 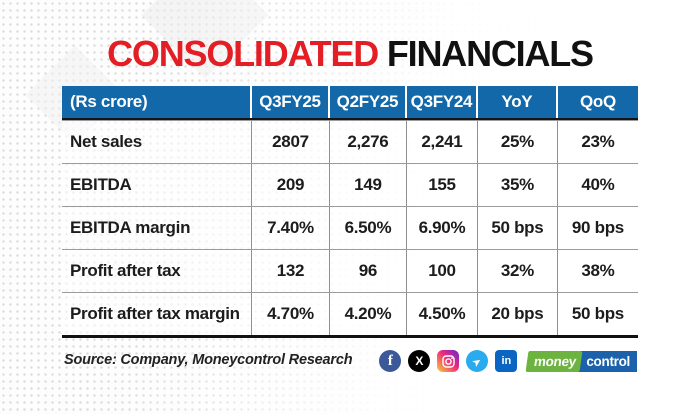 I want to click on table-header-q3fy24: Q3FY24, so click(x=442, y=102).